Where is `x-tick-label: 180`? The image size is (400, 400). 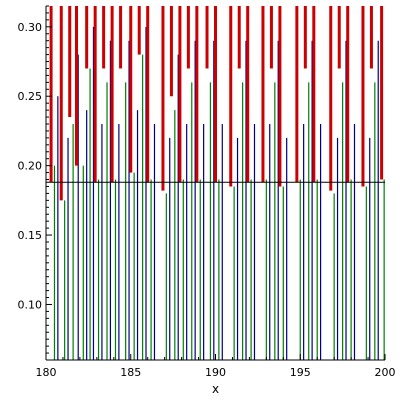 x-tick-label: 180 is located at coordinates (46, 372).